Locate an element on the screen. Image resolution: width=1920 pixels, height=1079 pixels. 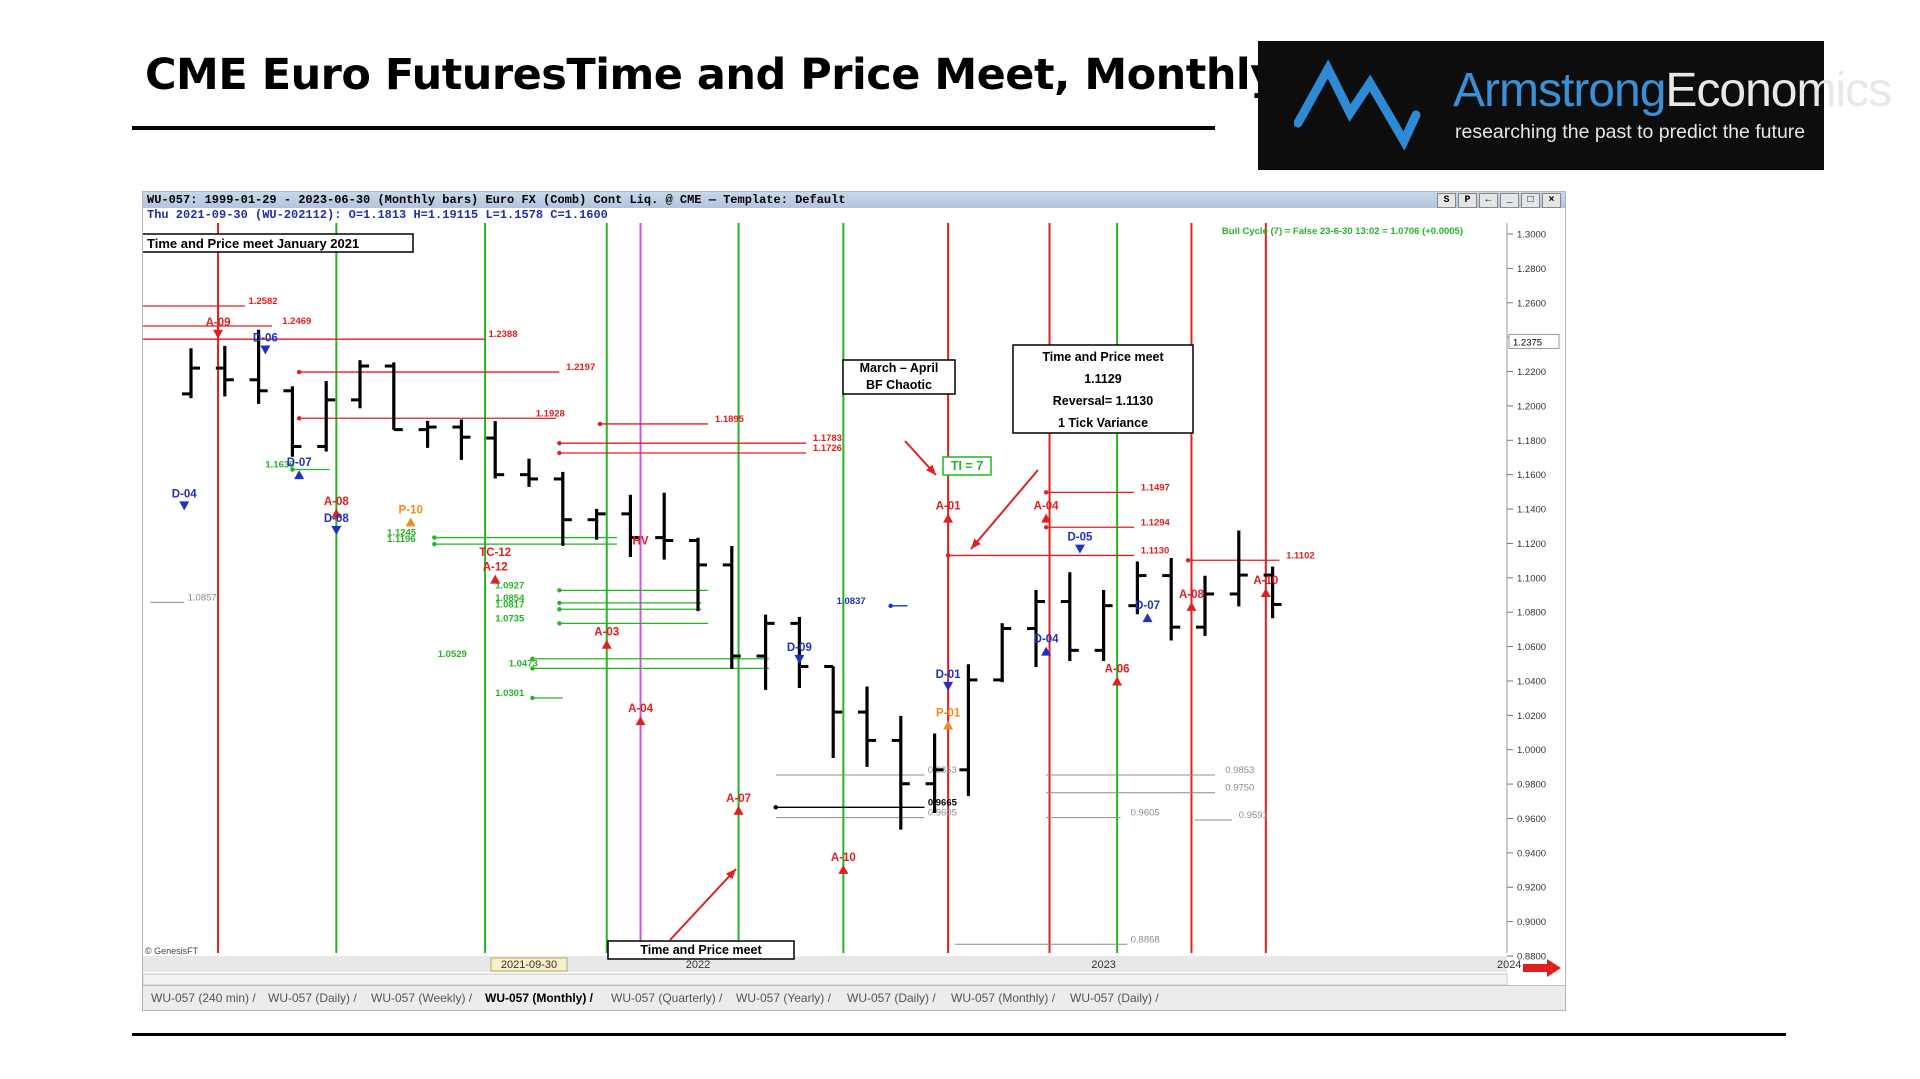
level-label: 1.1196 is located at coordinates (401, 539).